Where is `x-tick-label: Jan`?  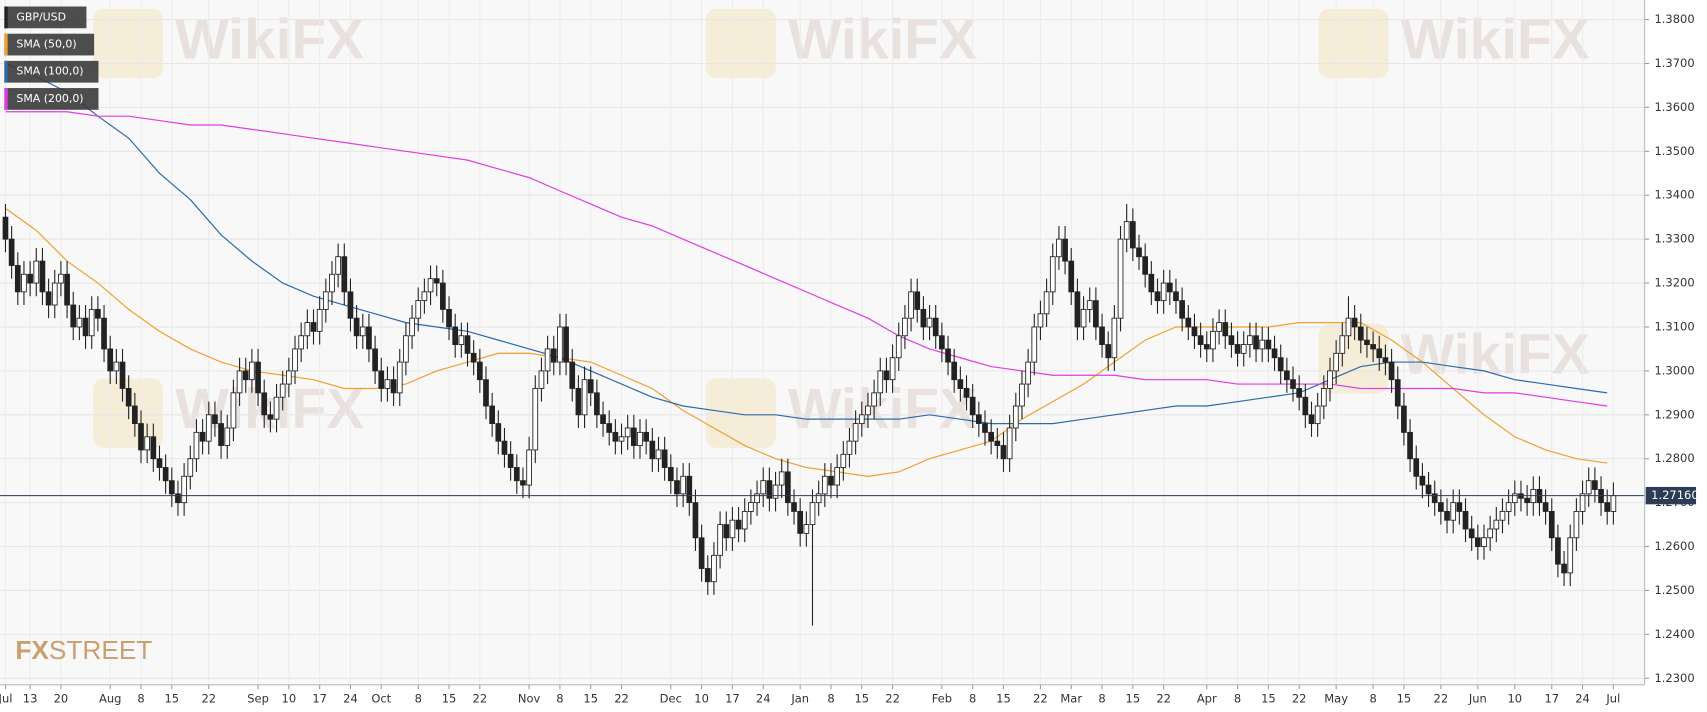 x-tick-label: Jan is located at coordinates (799, 698).